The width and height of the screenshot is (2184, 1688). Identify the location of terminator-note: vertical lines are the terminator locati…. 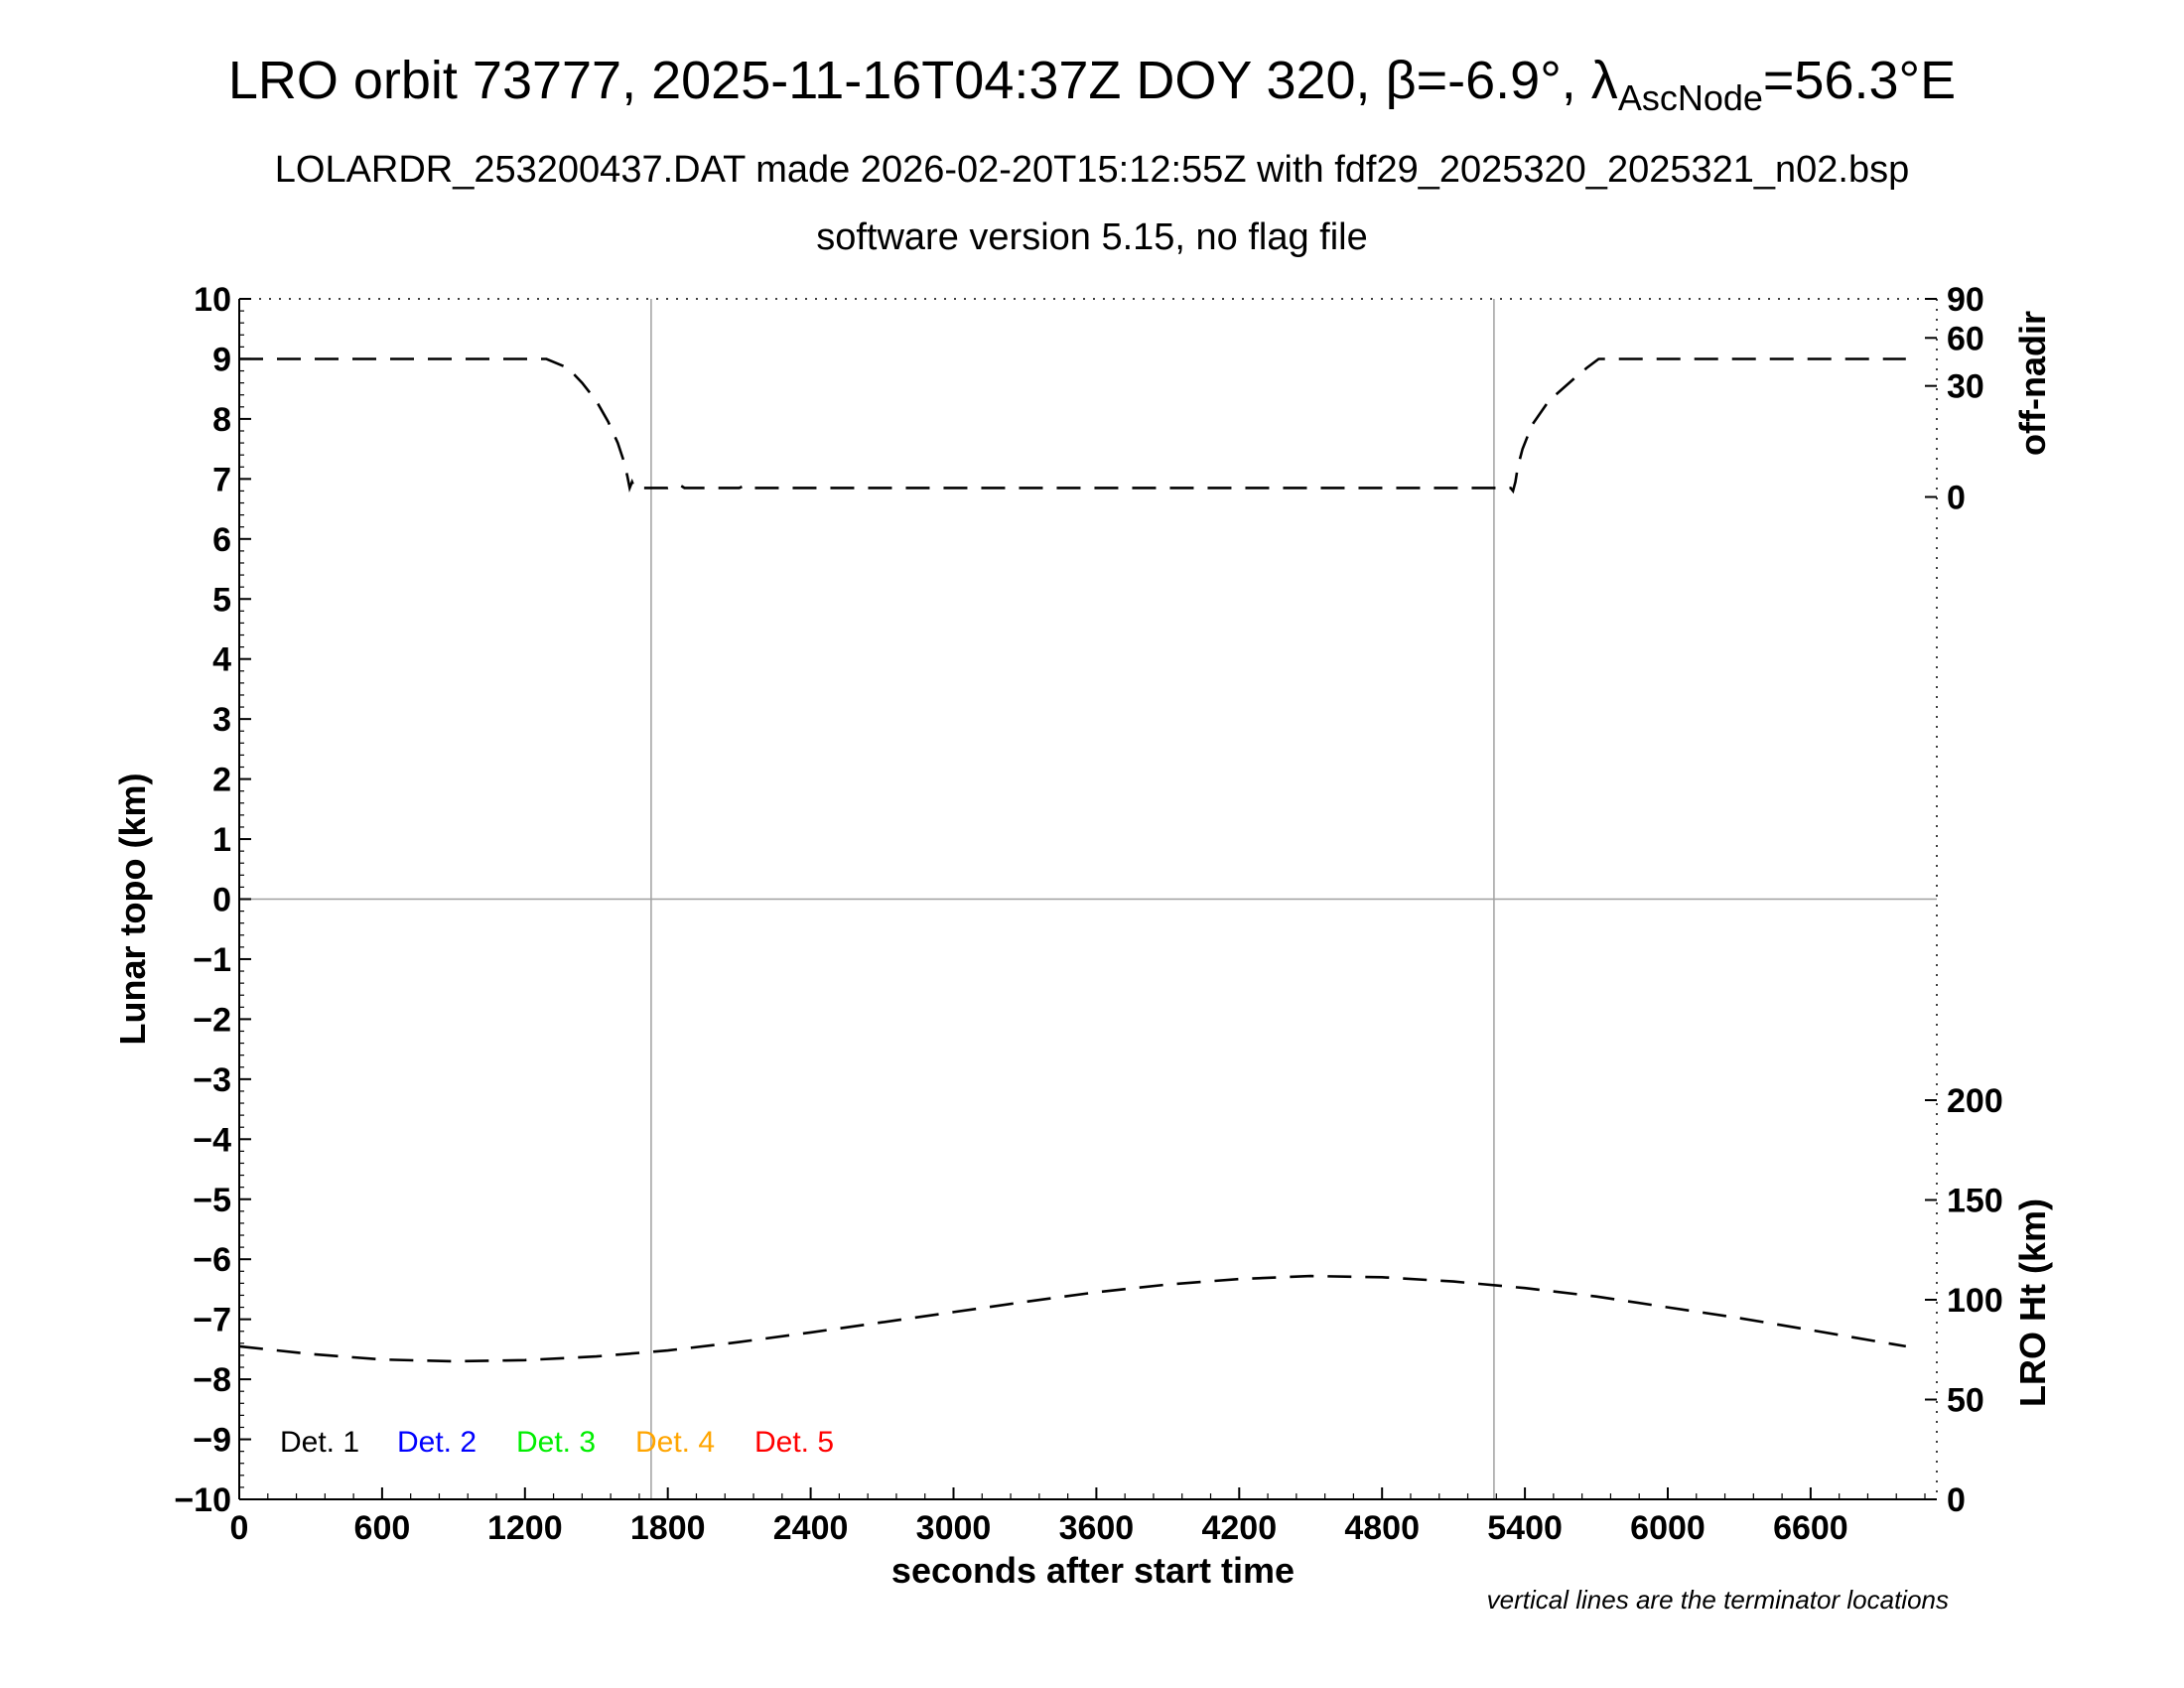
(1718, 1600).